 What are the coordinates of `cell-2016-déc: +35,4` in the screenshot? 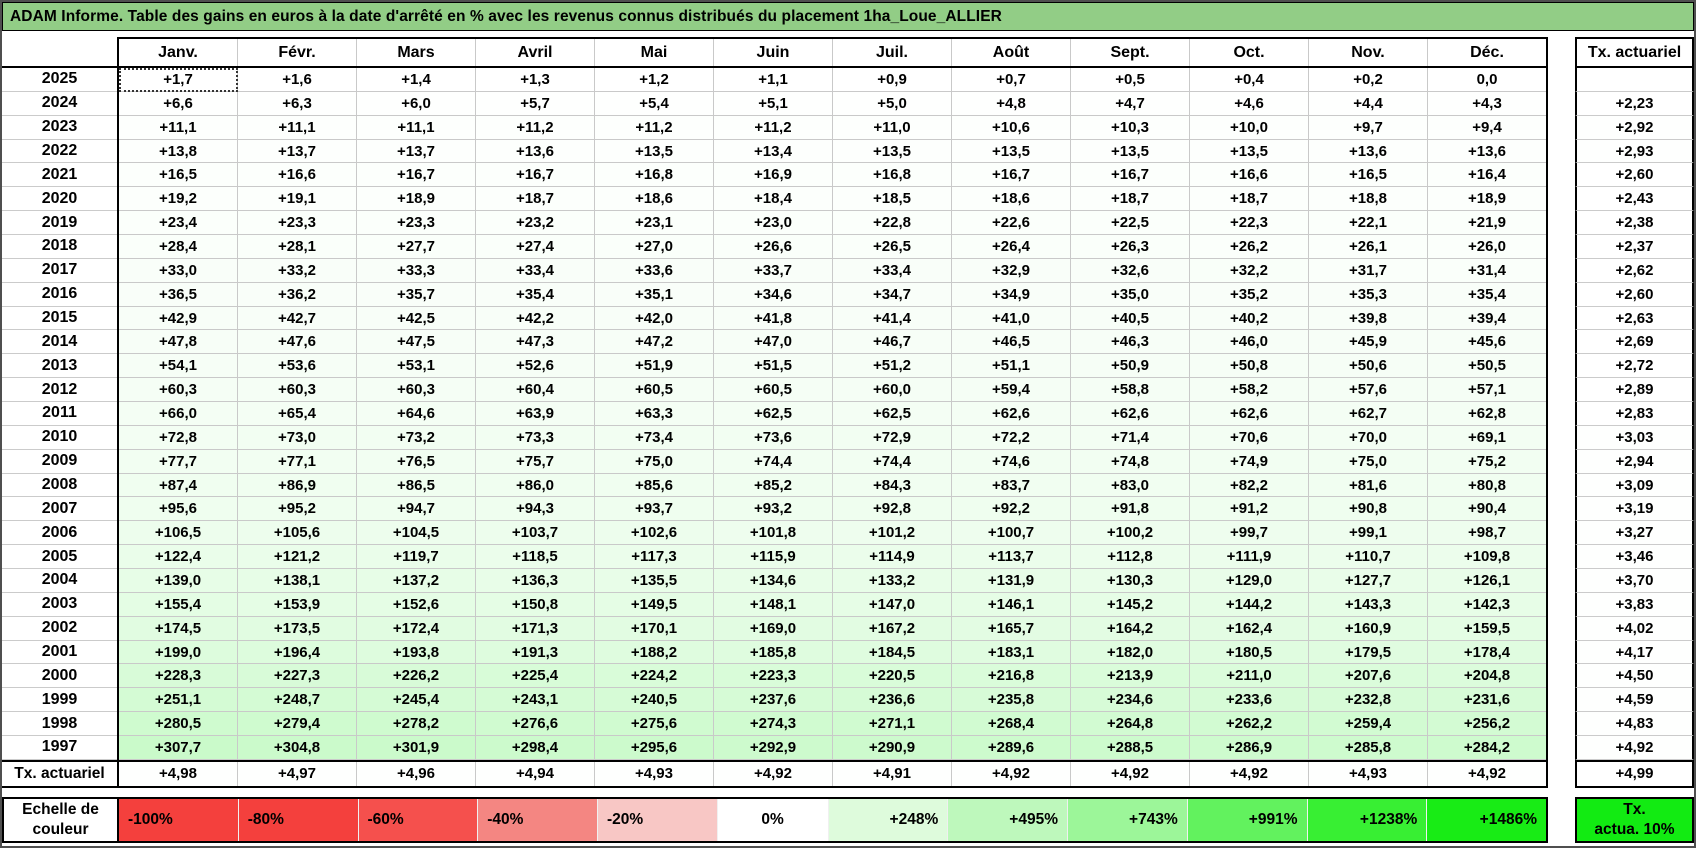 It's located at (1487, 294).